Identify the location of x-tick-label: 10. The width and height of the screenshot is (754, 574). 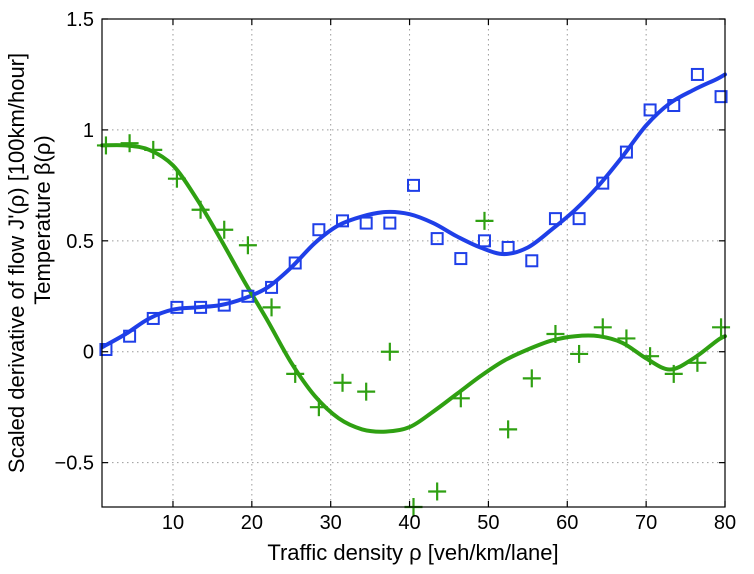
(173, 523).